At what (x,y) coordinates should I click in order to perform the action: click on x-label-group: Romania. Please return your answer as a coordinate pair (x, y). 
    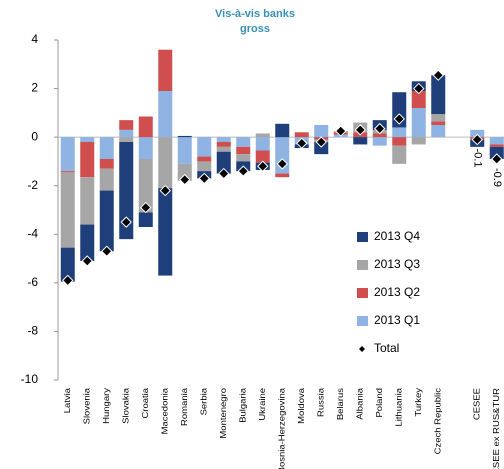
    Looking at the image, I should click on (184, 407).